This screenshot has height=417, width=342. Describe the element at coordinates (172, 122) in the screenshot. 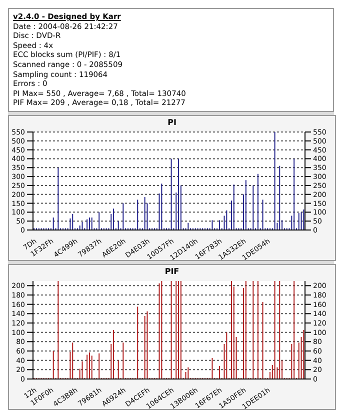

I see `chart-title: PI` at that location.